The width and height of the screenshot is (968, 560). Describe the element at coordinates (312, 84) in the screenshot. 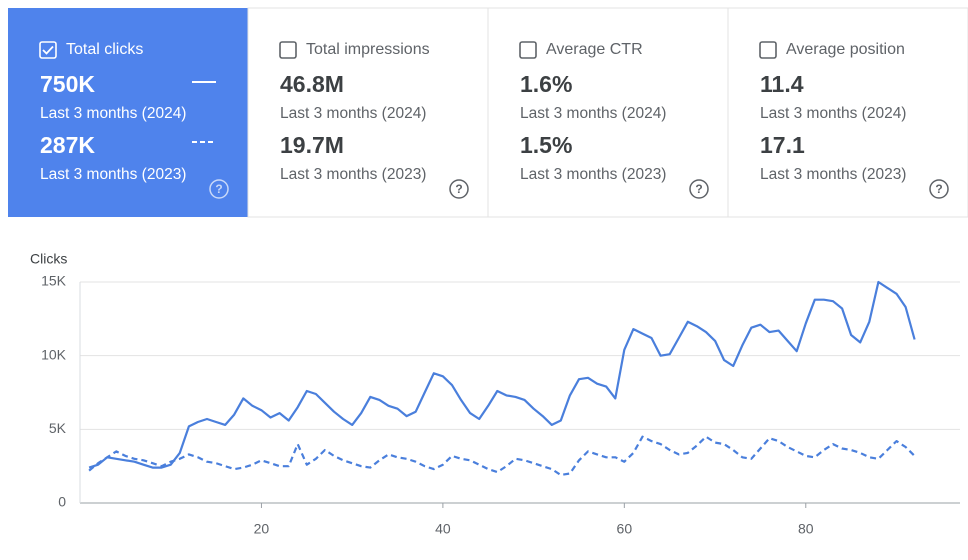

I see `metric-value: 46.8M` at that location.